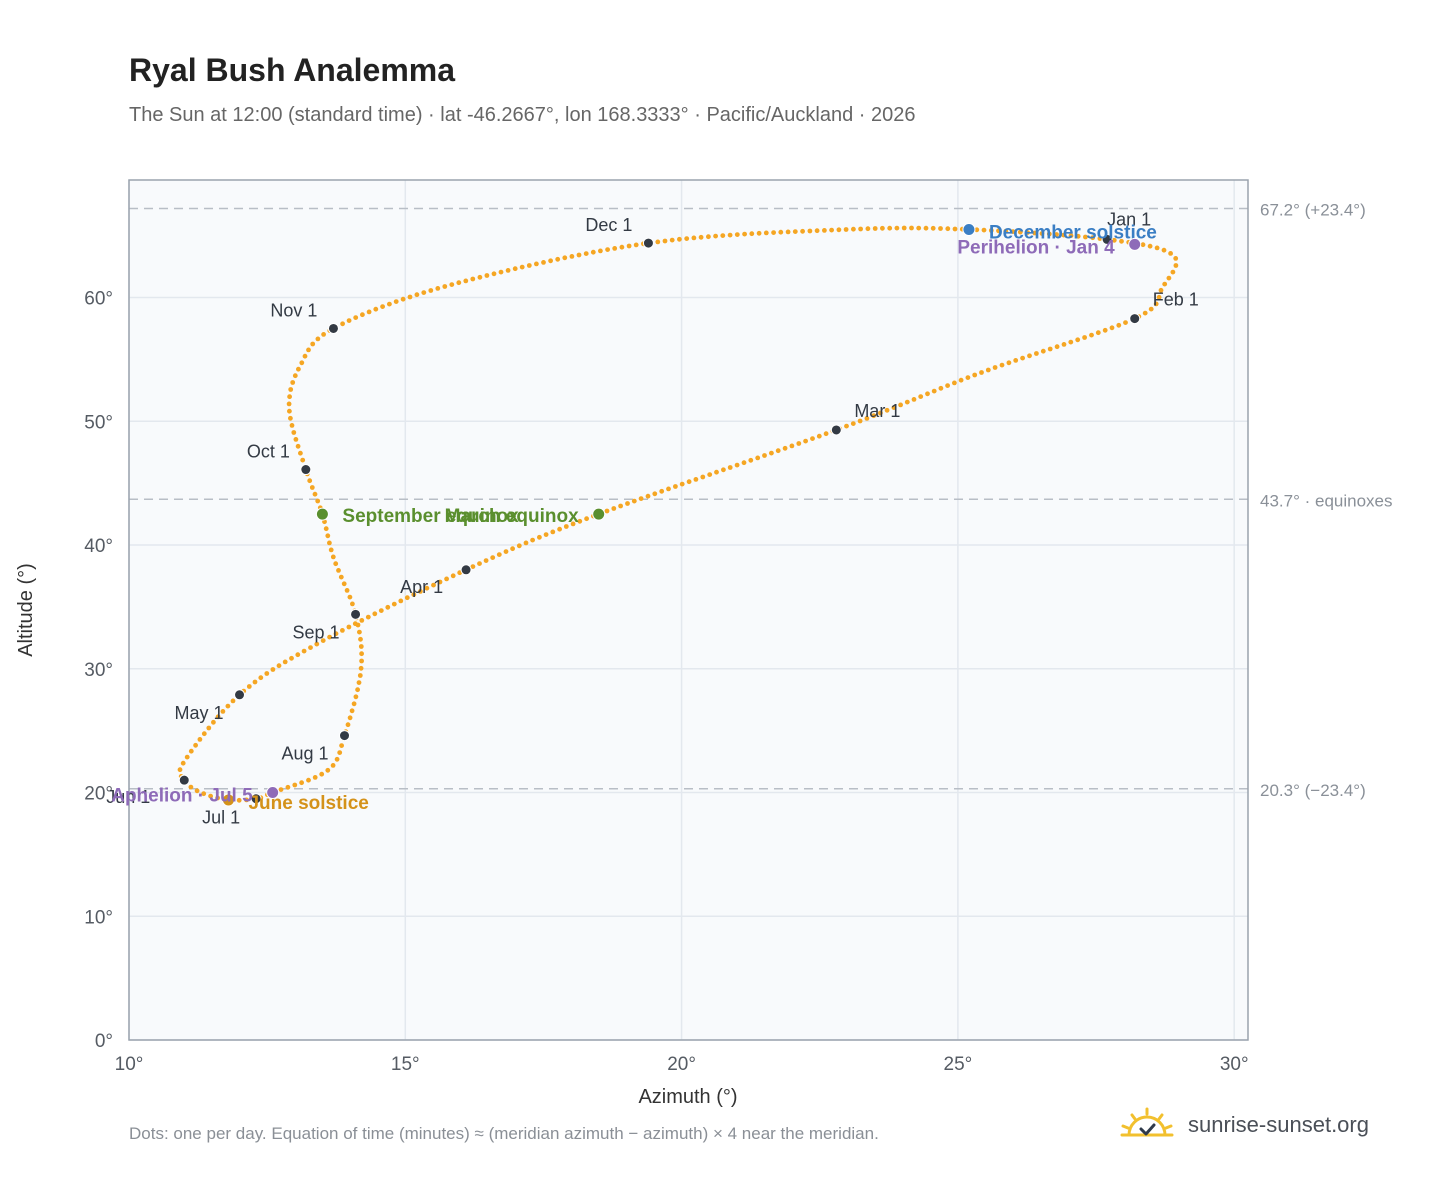 This screenshot has height=1188, width=1448. I want to click on brand-name: sunrise-sunset.org, so click(1278, 1124).